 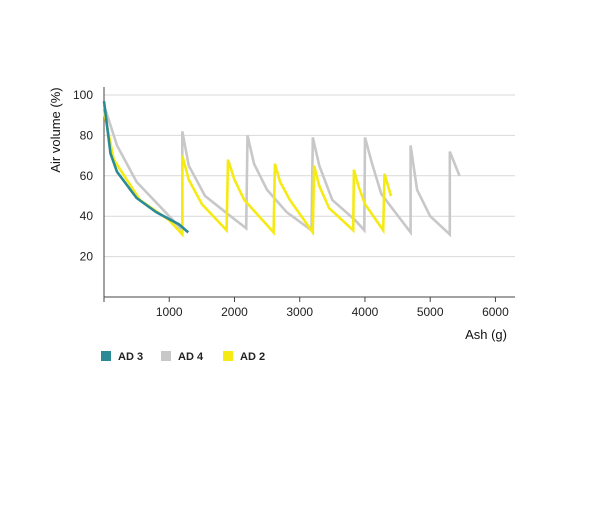 What do you see at coordinates (169, 312) in the screenshot?
I see `x-tick-label: 1000` at bounding box center [169, 312].